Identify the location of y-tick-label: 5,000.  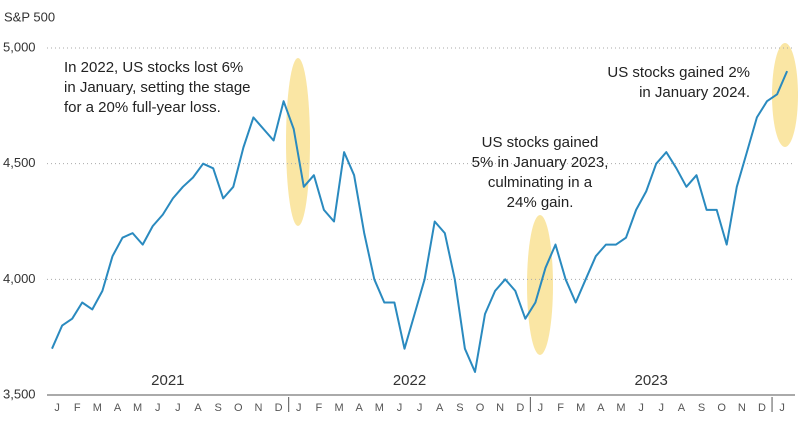
(19, 46).